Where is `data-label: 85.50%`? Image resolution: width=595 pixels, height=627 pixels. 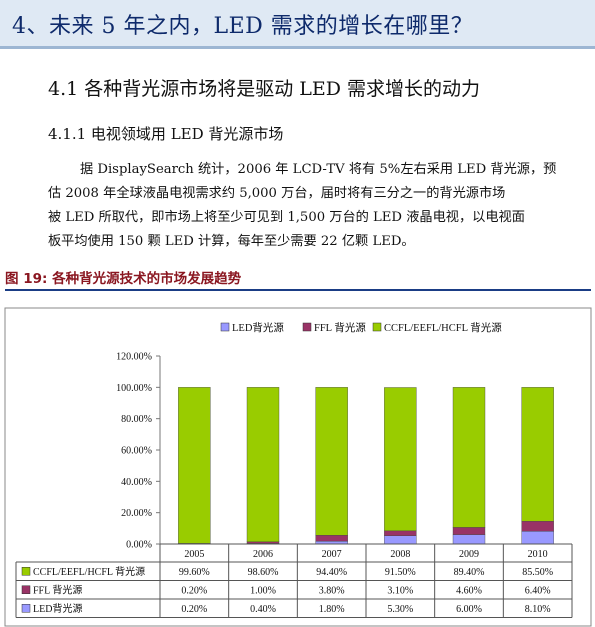
data-label: 85.50% is located at coordinates (537, 572).